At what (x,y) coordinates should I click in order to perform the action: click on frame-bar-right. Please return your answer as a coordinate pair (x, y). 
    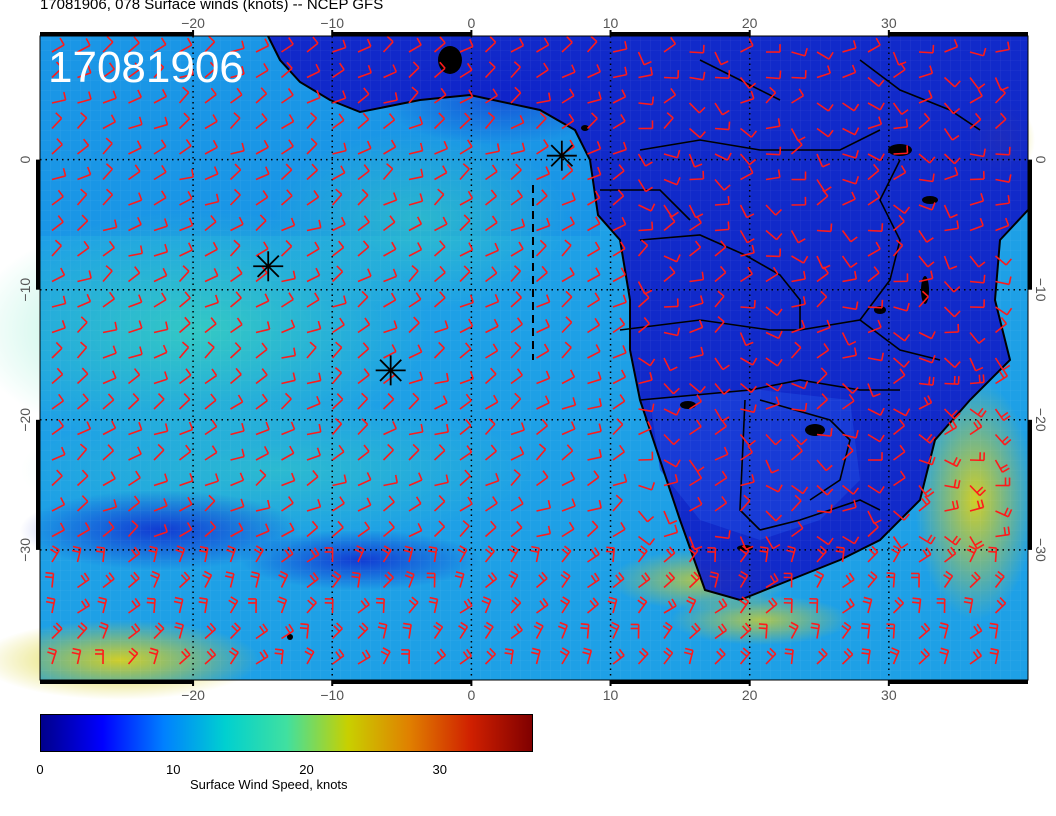
    Looking at the image, I should click on (1030, 484).